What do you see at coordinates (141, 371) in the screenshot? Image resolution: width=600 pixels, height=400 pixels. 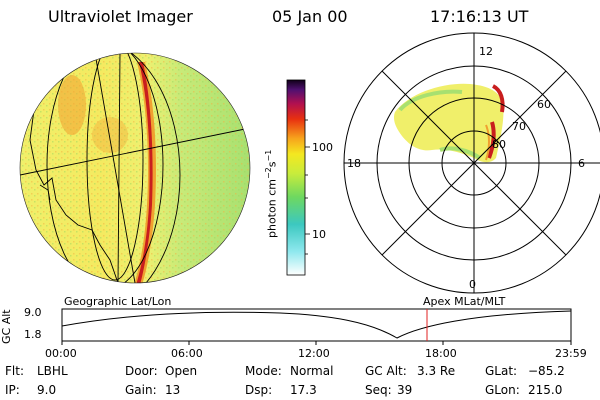 I see `door-label: Door:` at bounding box center [141, 371].